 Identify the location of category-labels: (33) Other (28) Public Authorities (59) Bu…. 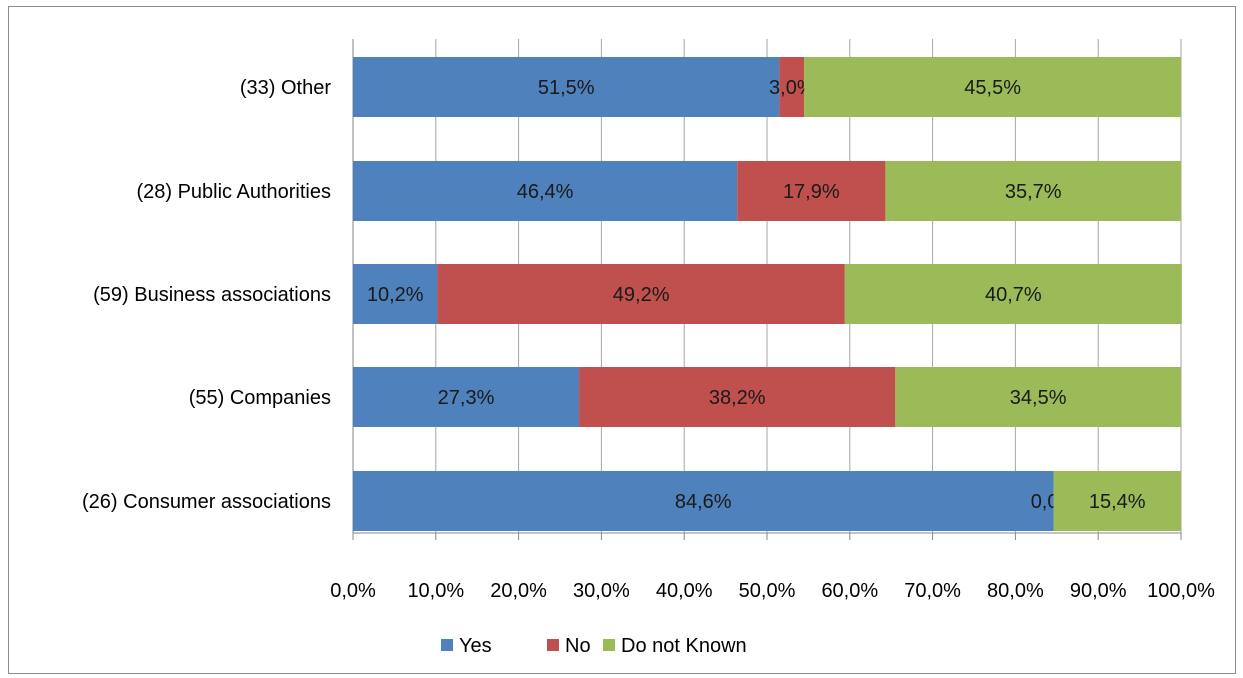
(206, 295).